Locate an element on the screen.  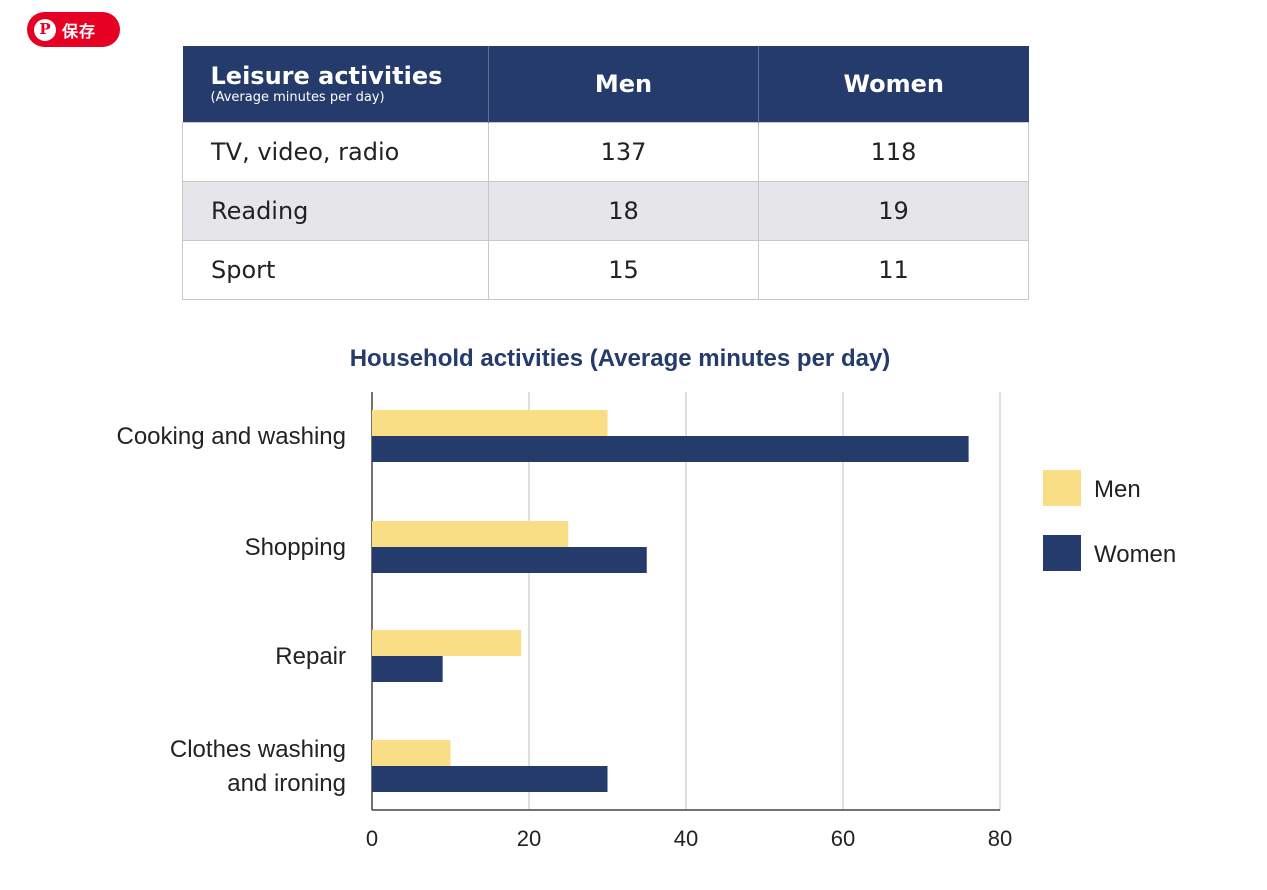
save-button-label: 保存 is located at coordinates (79, 31).